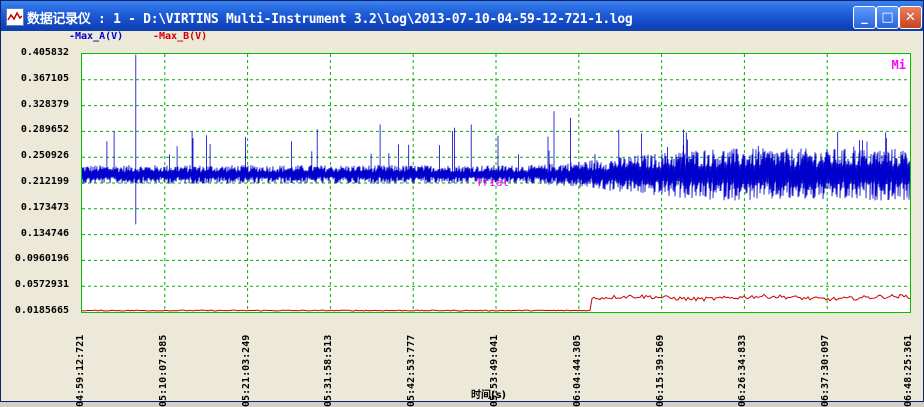 The image size is (924, 407). What do you see at coordinates (180, 36) in the screenshot?
I see `legend-item-max-b: -Max_B(V)` at bounding box center [180, 36].